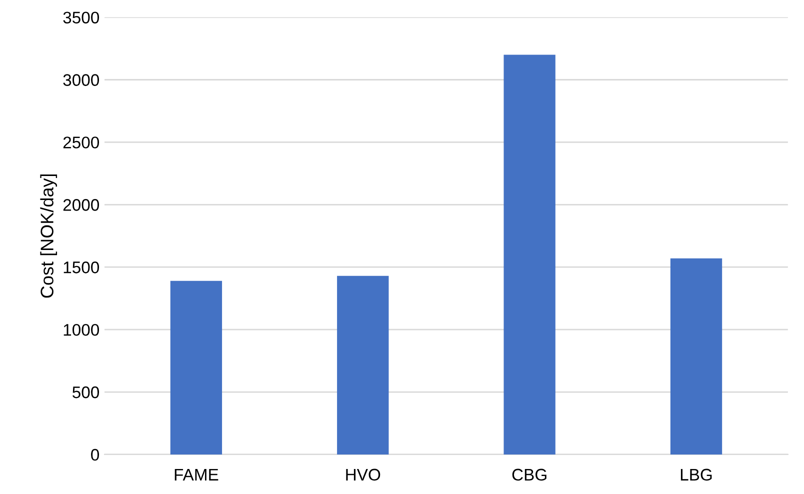  I want to click on x-tick-label: HVO, so click(363, 474).